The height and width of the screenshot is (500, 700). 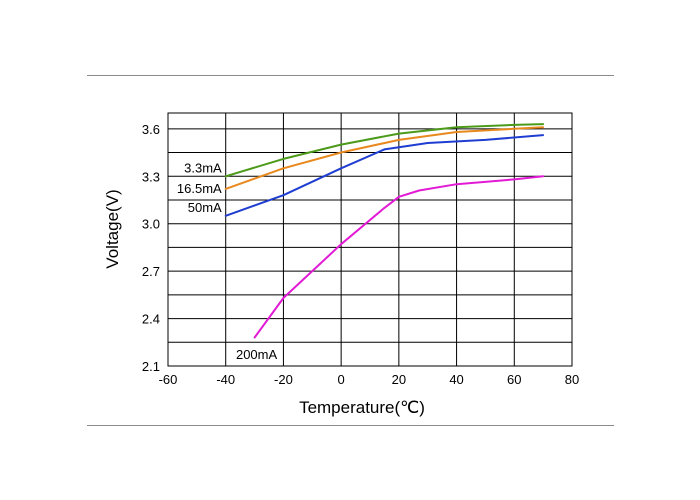 I want to click on y-tick-label: 2.4, so click(x=151, y=319).